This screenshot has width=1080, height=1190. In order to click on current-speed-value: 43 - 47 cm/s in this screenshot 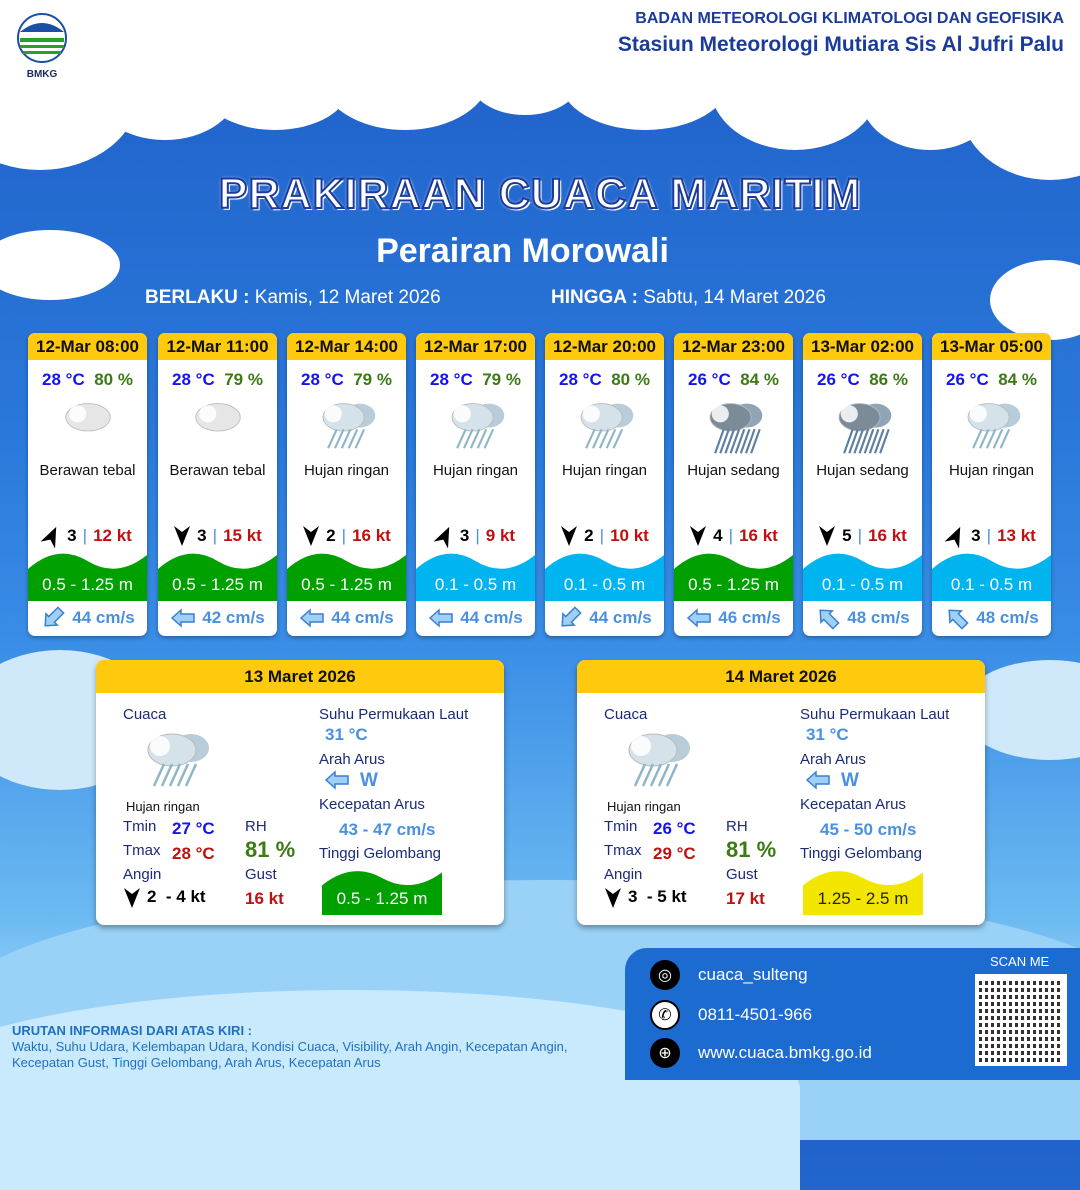, I will do `click(387, 829)`.